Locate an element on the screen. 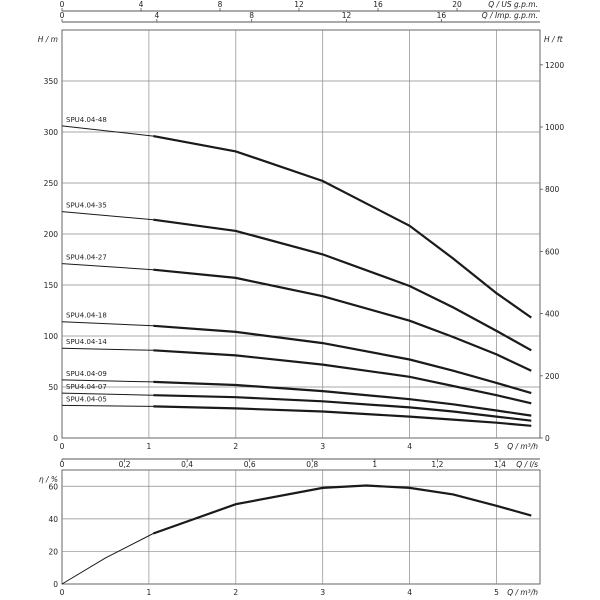  head-y-tick-label: 0 is located at coordinates (55, 438).